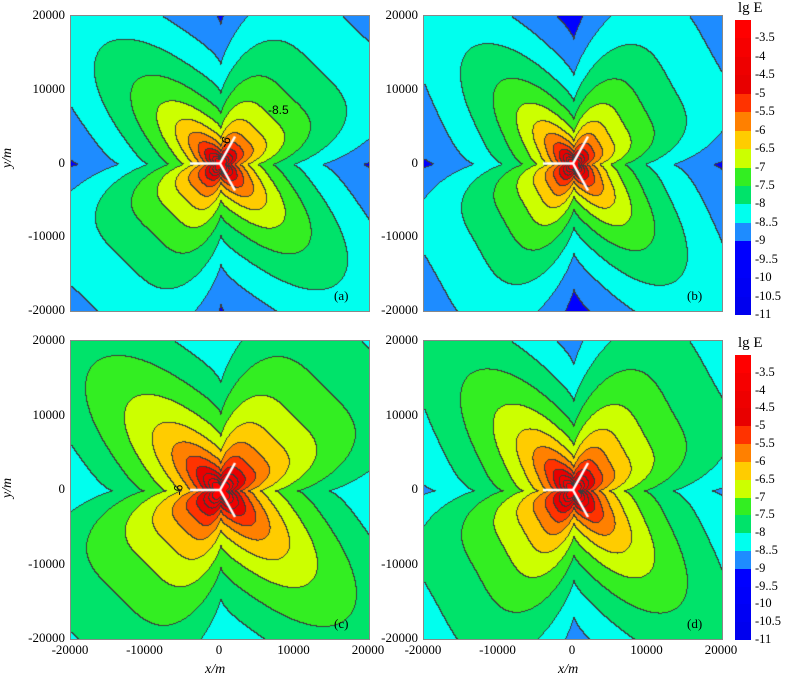 The image size is (792, 683). Describe the element at coordinates (765, 74) in the screenshot. I see `colorbar-tick-label: -4.5` at that location.